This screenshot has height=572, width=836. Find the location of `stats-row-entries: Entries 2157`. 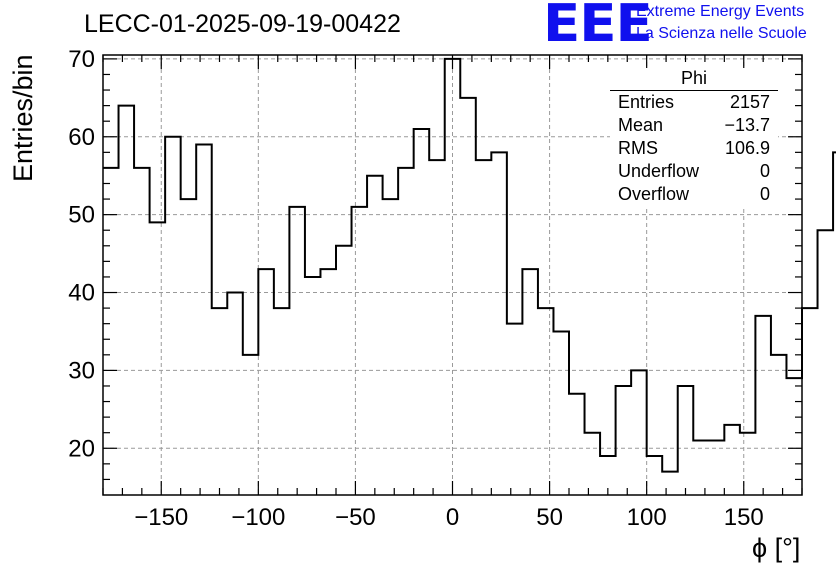

stats-row-entries: Entries 2157 is located at coordinates (694, 103).